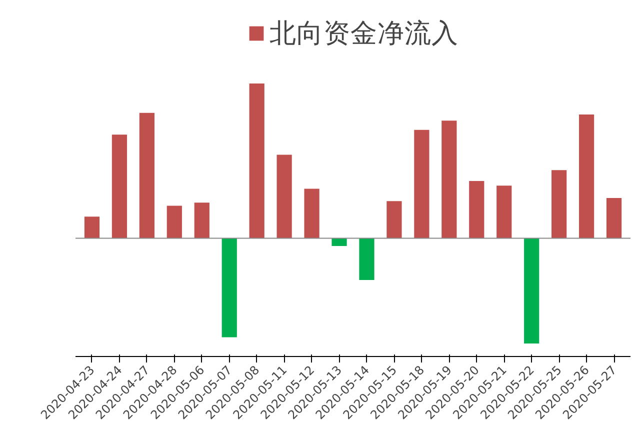  What do you see at coordinates (364, 34) in the screenshot?
I see `legend-label: 北向资金净流入` at bounding box center [364, 34].